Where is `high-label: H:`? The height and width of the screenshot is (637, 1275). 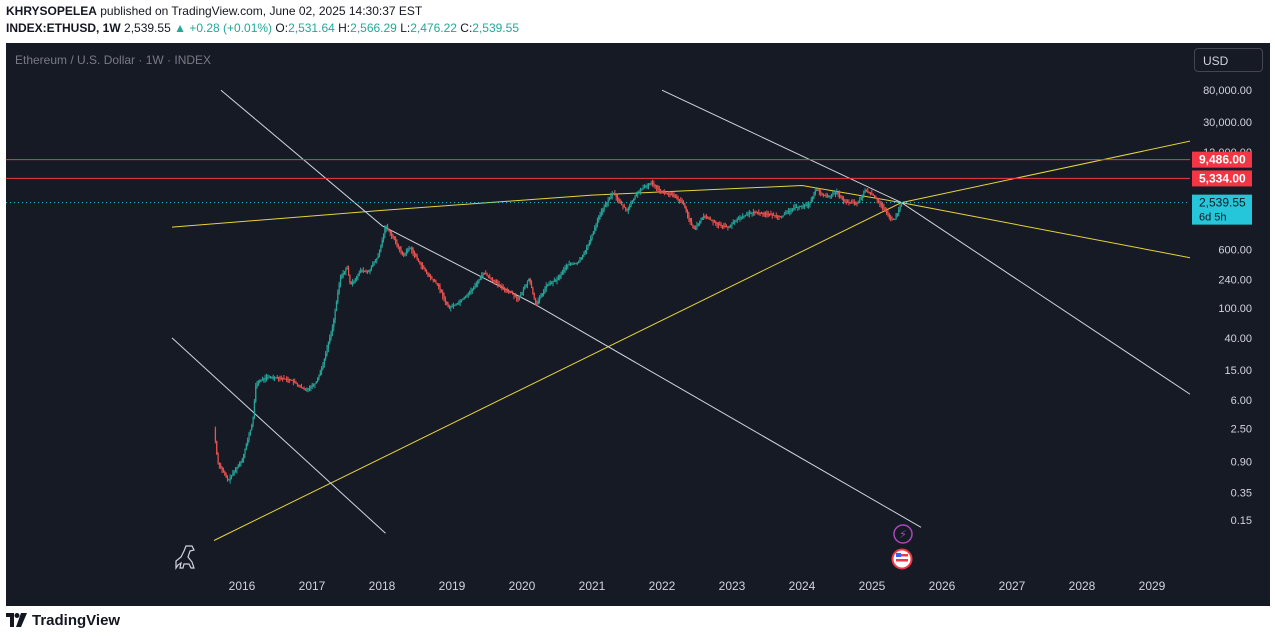
high-label: H: is located at coordinates (344, 28).